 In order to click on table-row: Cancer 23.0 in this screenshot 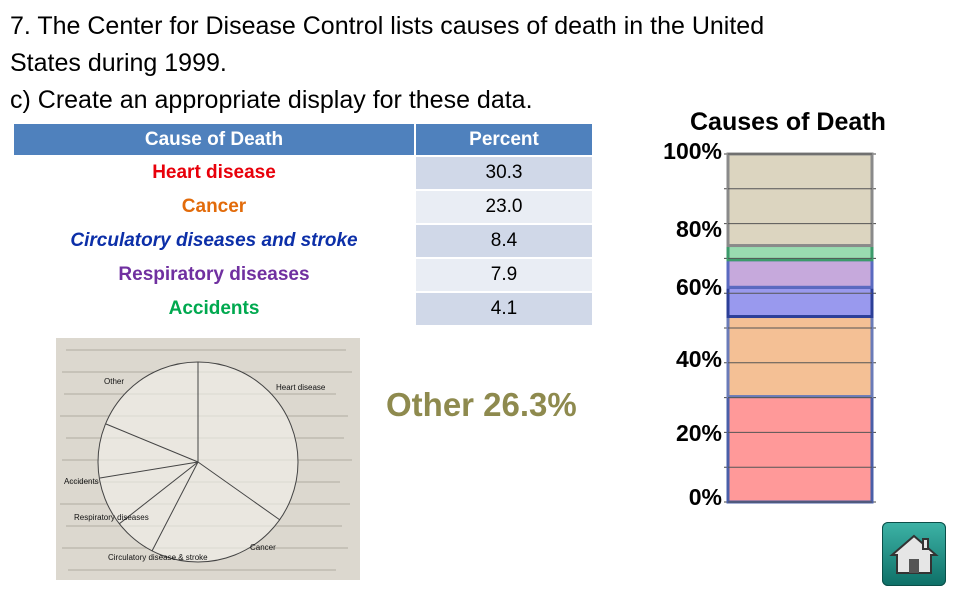, I will do `click(303, 206)`.